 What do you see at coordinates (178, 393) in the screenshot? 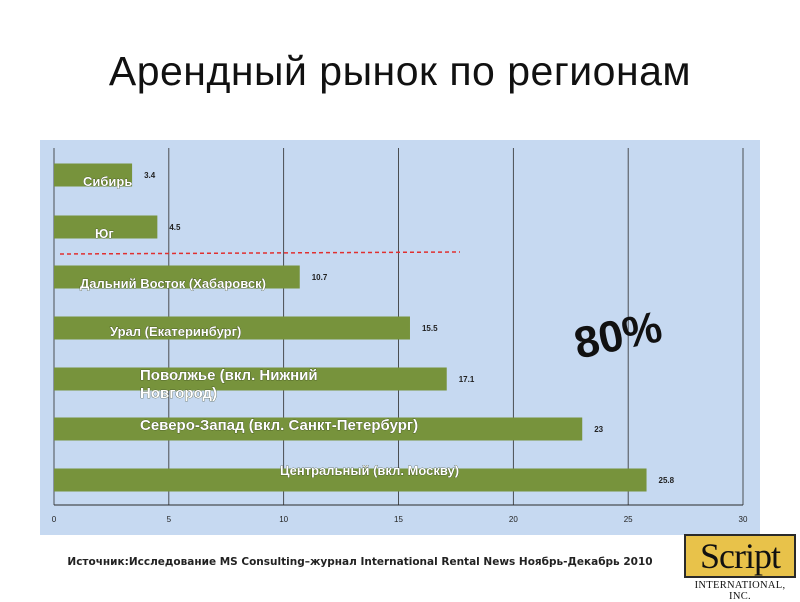
I see `category-label-line: Новгород)` at bounding box center [178, 393].